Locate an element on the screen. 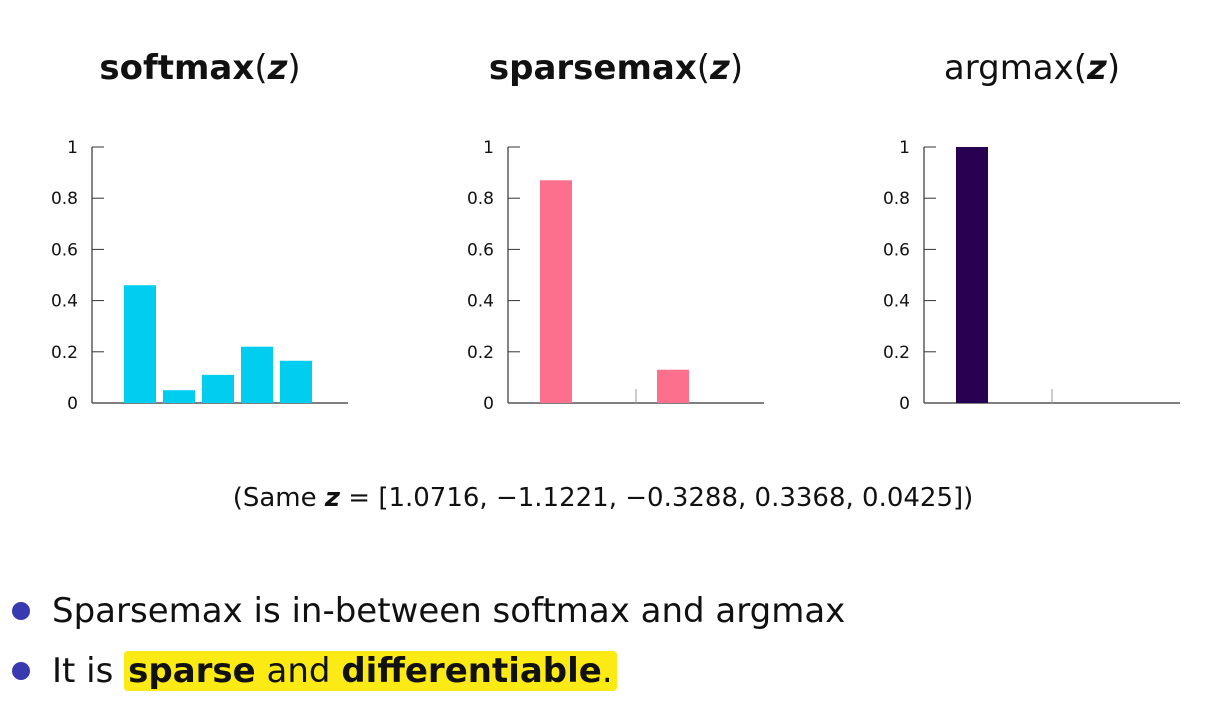  highlighted-phrase: sparse and differentiable. is located at coordinates (370, 671).